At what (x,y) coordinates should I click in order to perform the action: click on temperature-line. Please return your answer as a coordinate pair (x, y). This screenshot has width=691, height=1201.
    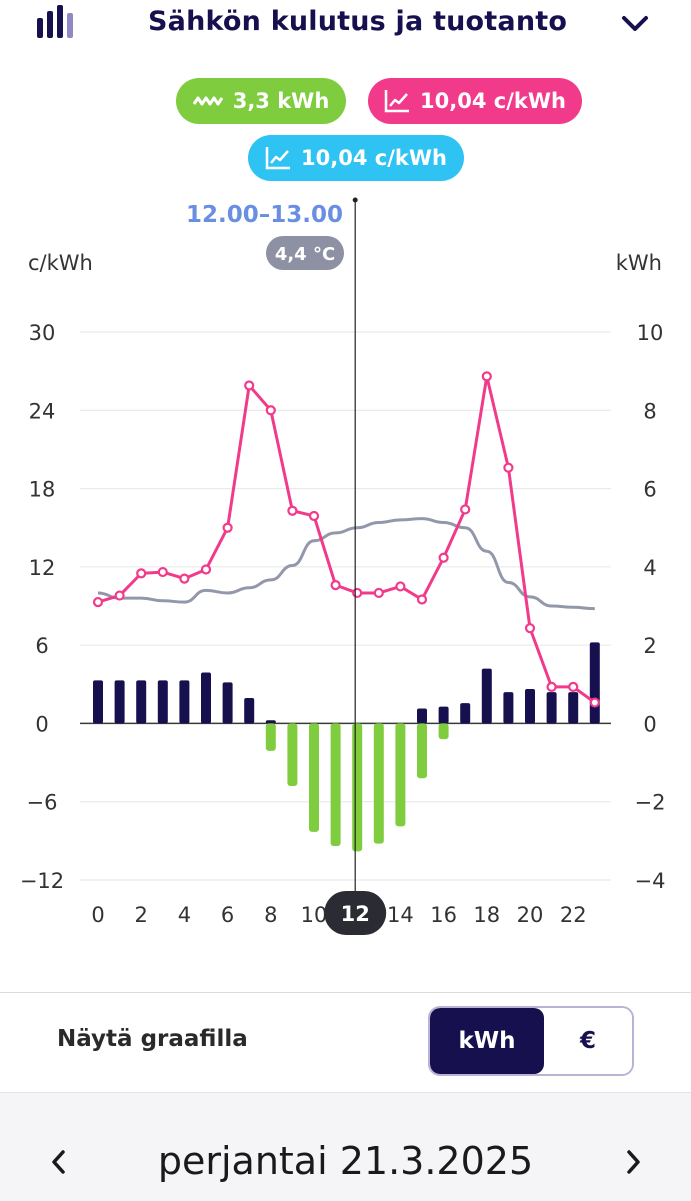
    Looking at the image, I should click on (346, 564).